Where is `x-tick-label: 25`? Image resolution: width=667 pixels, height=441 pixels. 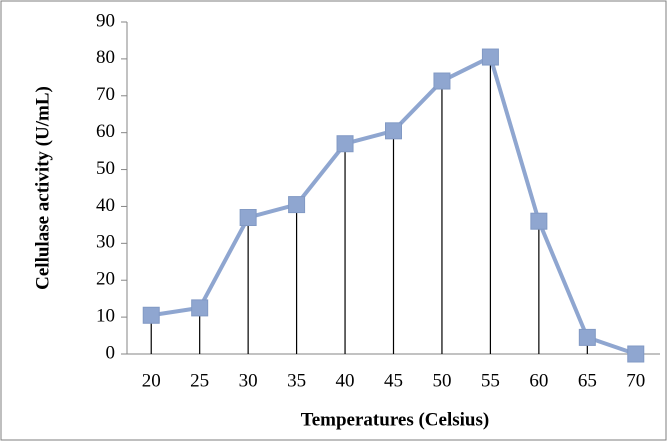 x-tick-label: 25 is located at coordinates (199, 380).